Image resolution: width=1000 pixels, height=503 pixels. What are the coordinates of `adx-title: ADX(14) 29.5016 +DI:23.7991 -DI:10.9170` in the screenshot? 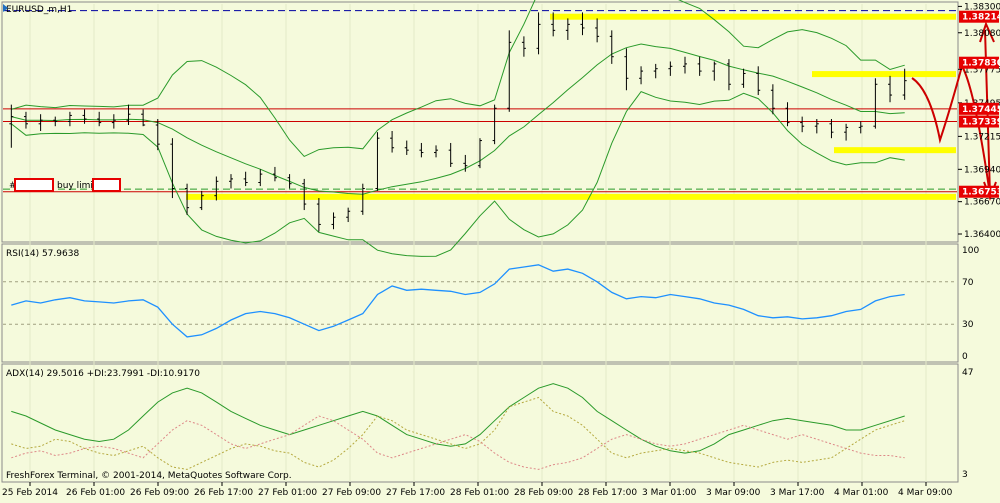 It's located at (103, 374).